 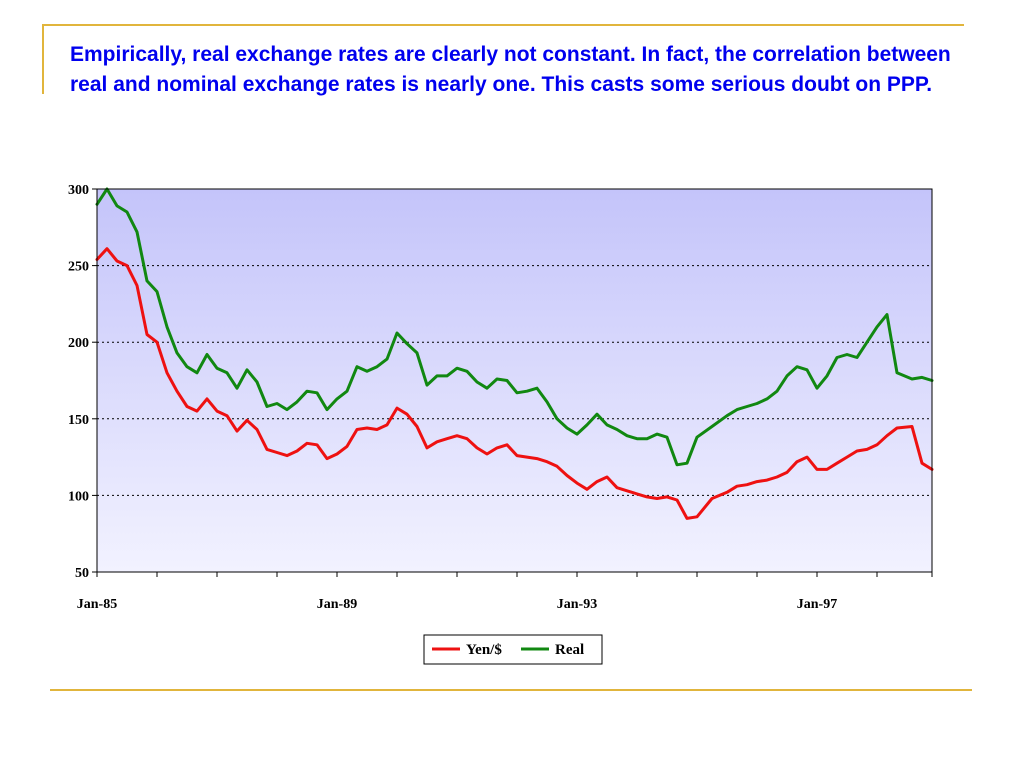 What do you see at coordinates (569, 650) in the screenshot?
I see `legend-item-real-label: Real` at bounding box center [569, 650].